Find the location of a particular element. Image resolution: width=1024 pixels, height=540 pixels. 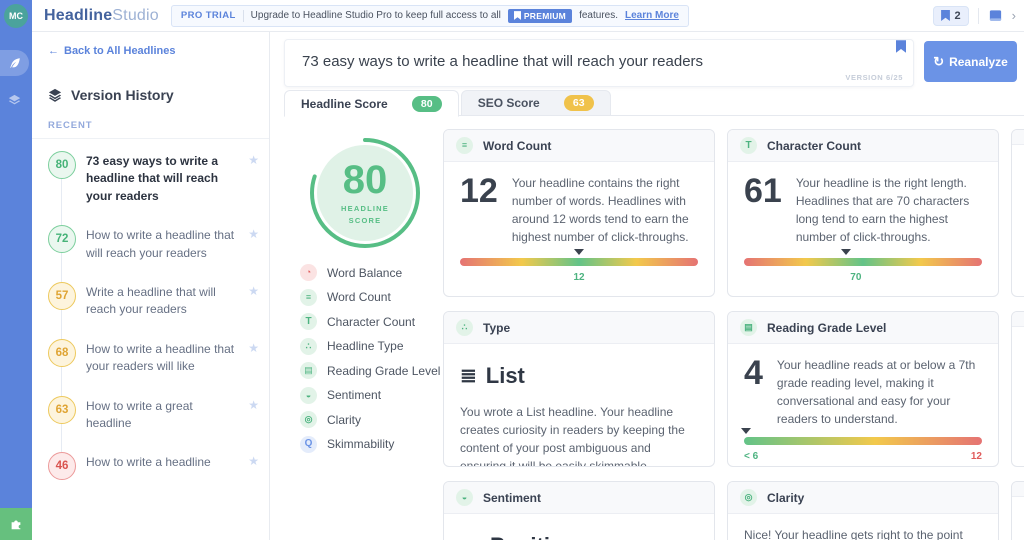

upgrade-text-after: features. is located at coordinates (598, 15).